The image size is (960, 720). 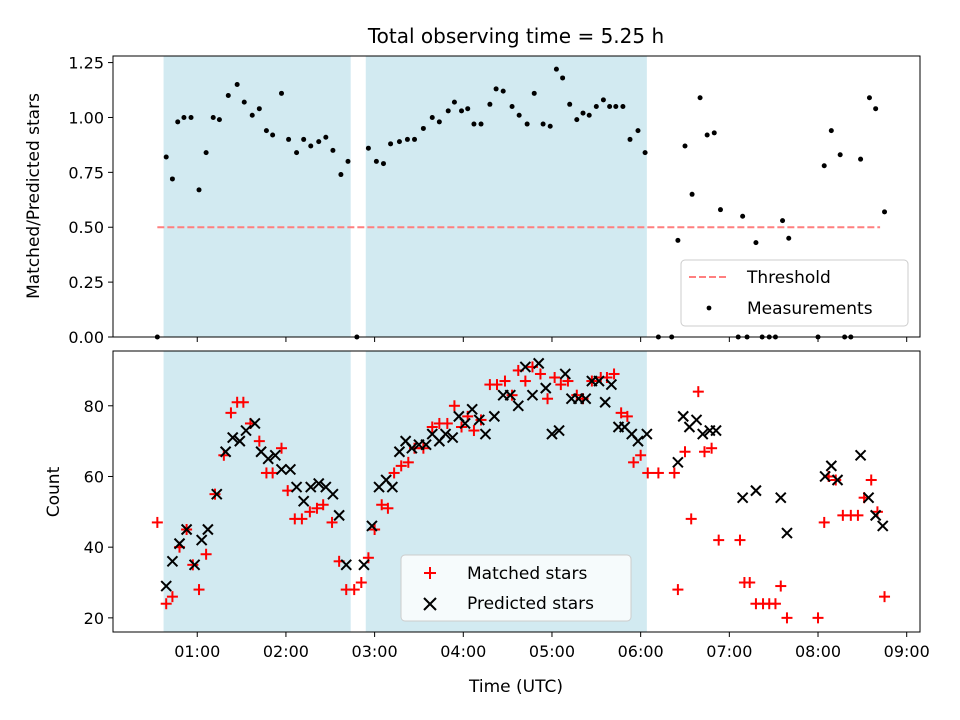 I want to click on legend-threshold-label: Threshold, so click(x=788, y=278).